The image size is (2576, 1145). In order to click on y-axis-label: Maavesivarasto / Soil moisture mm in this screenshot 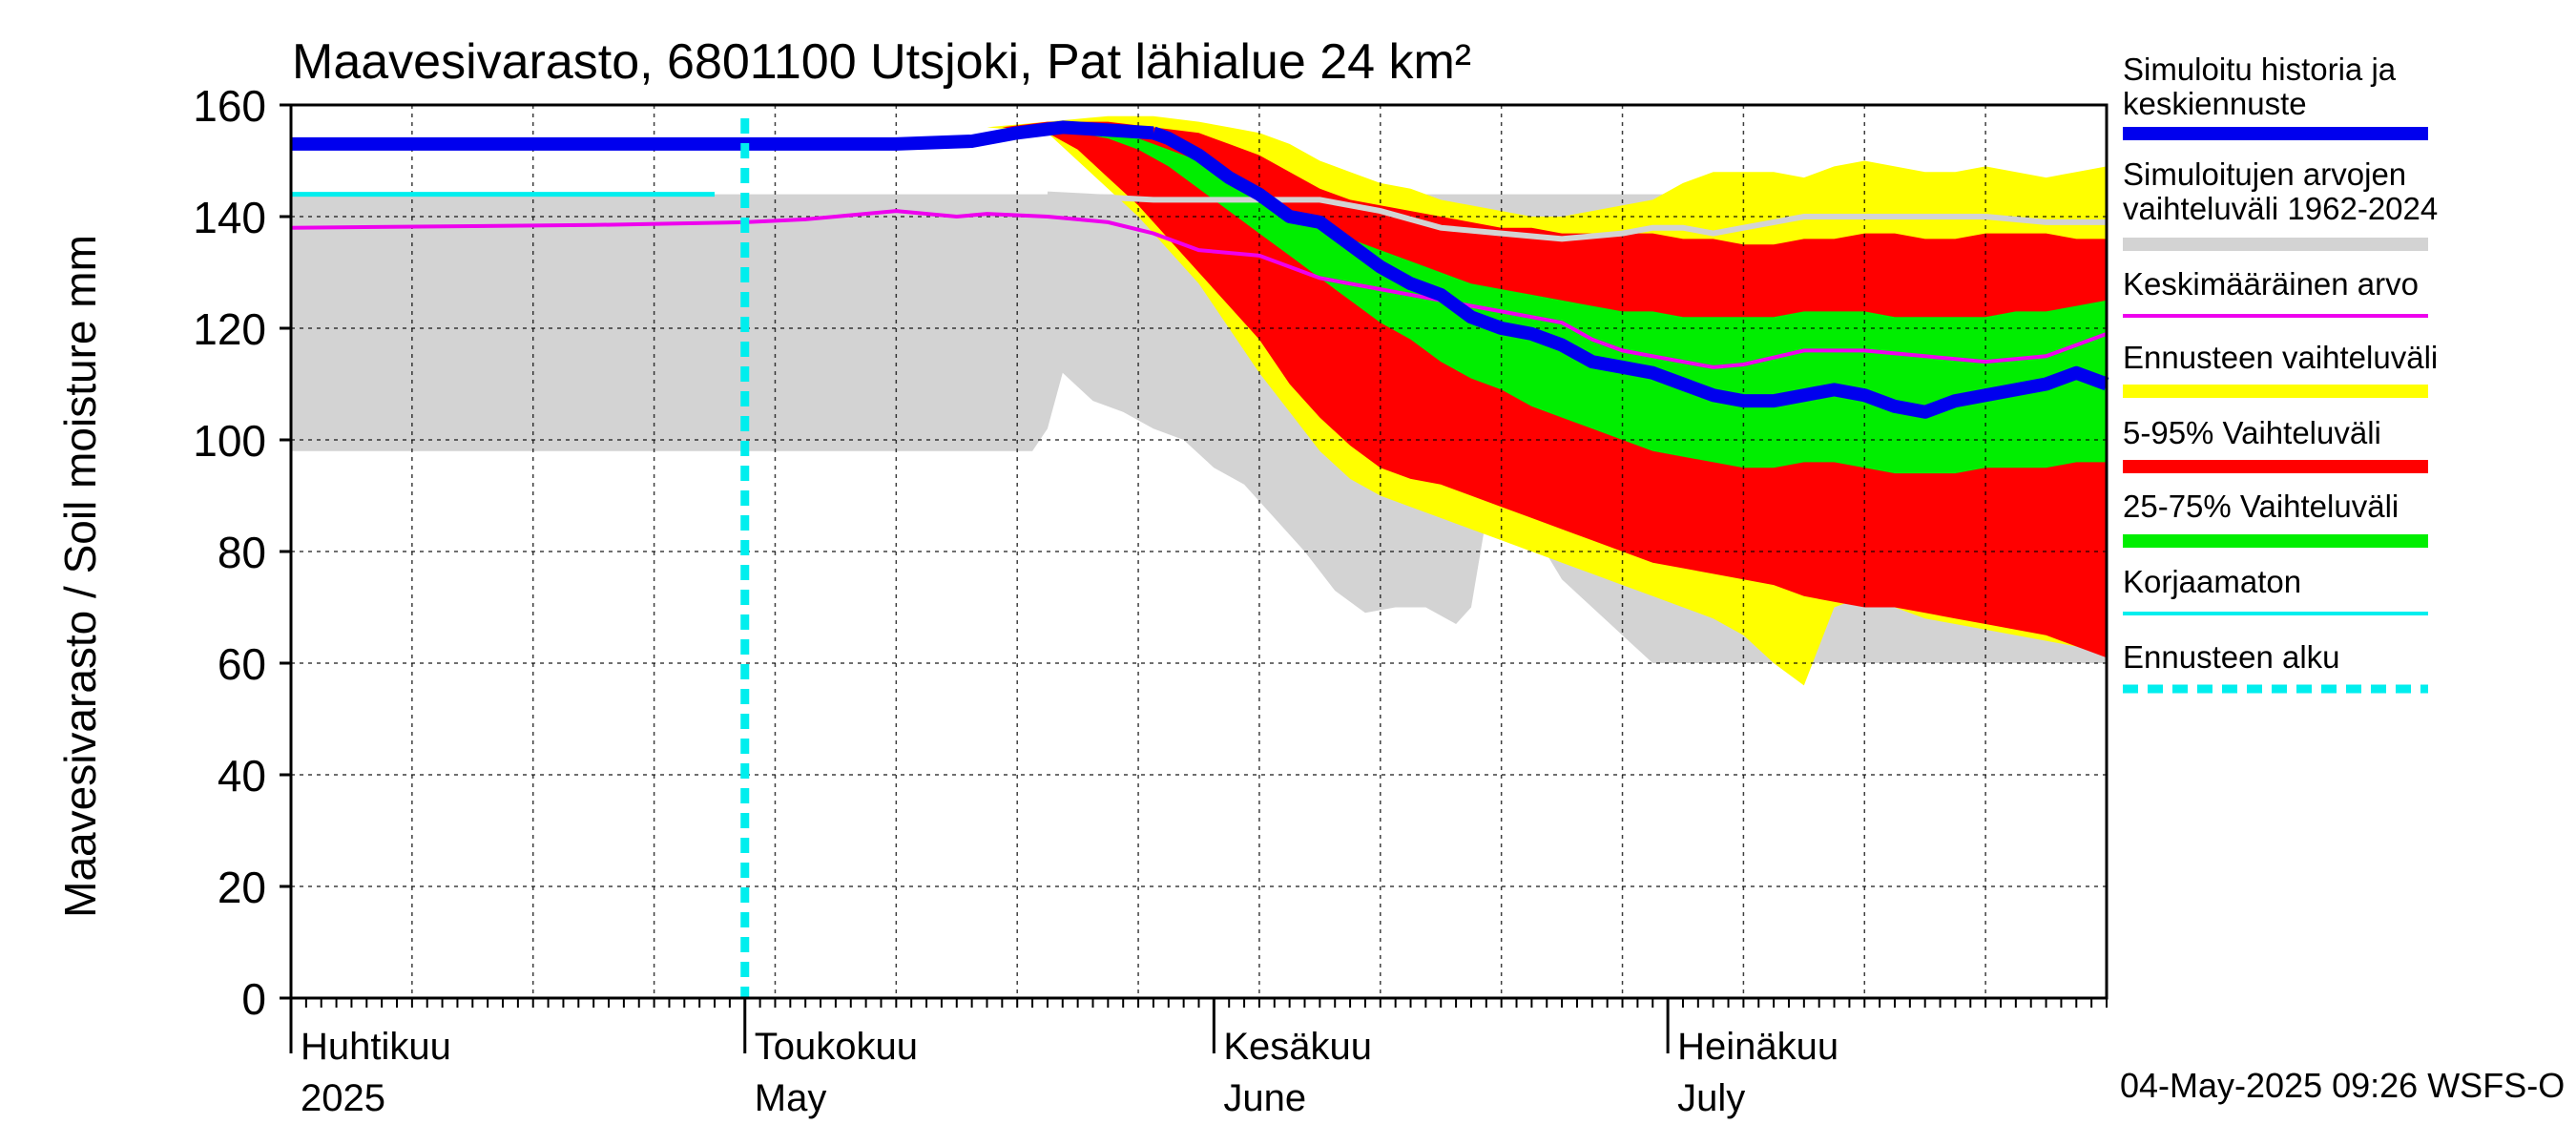, I will do `click(80, 576)`.